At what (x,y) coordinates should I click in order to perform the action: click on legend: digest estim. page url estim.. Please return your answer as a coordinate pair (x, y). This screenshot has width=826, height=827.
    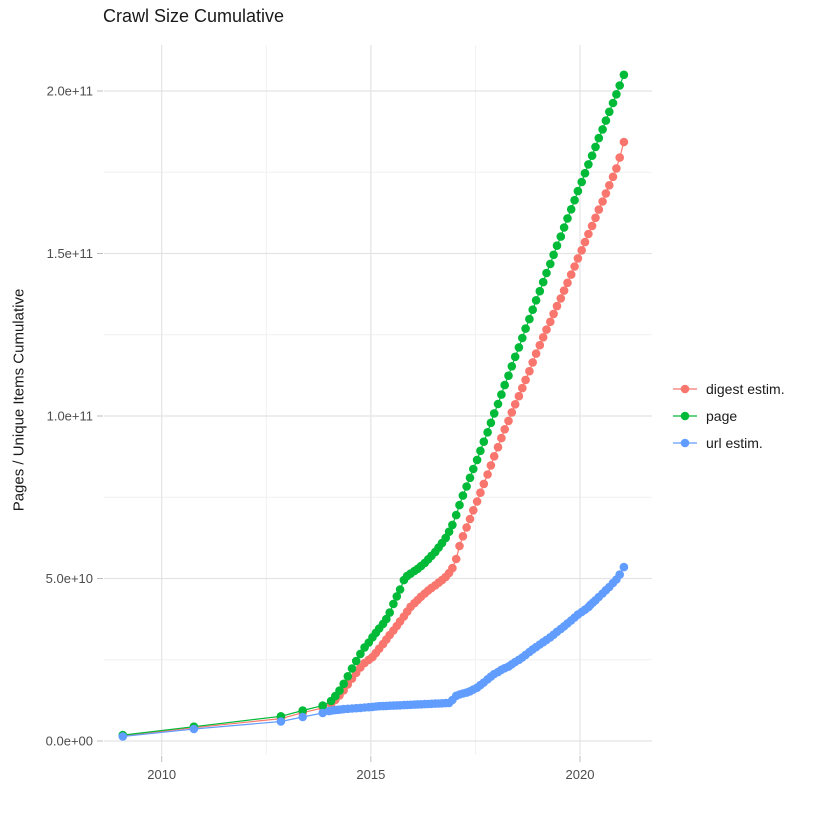
    Looking at the image, I should click on (728, 421).